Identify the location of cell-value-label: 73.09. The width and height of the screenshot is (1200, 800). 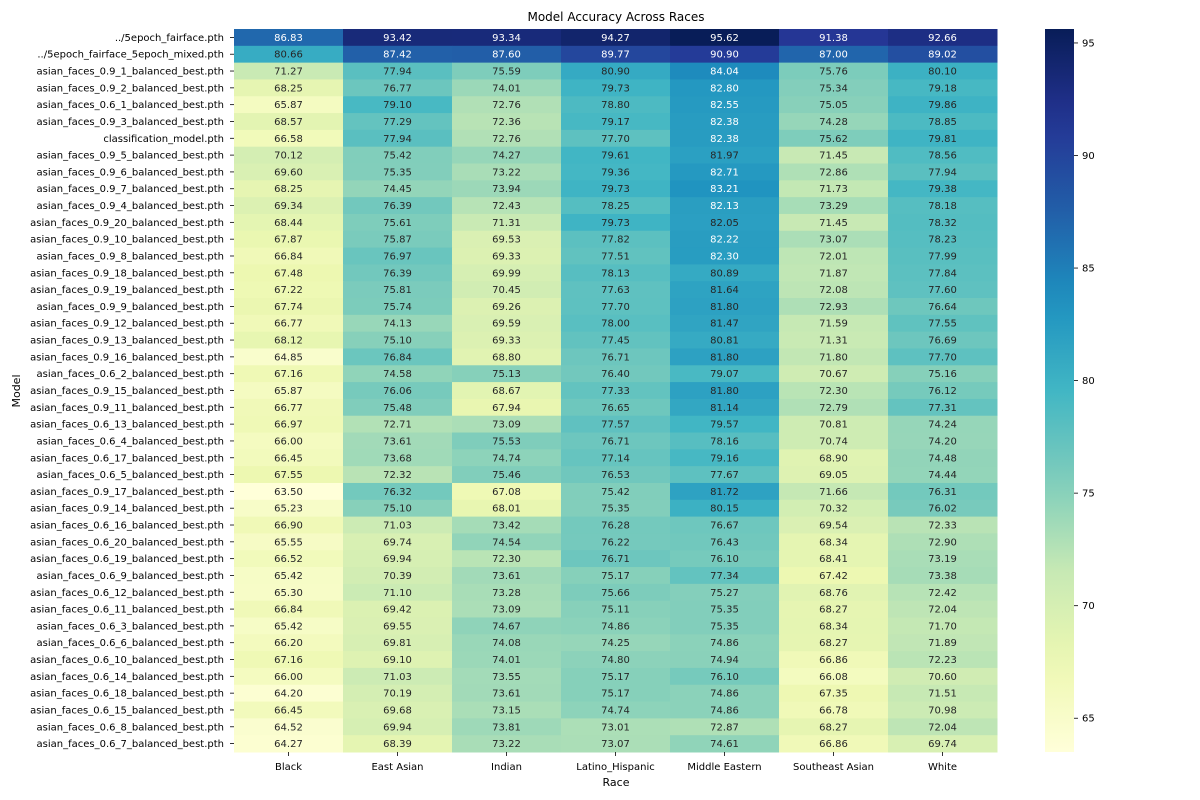
(506, 425).